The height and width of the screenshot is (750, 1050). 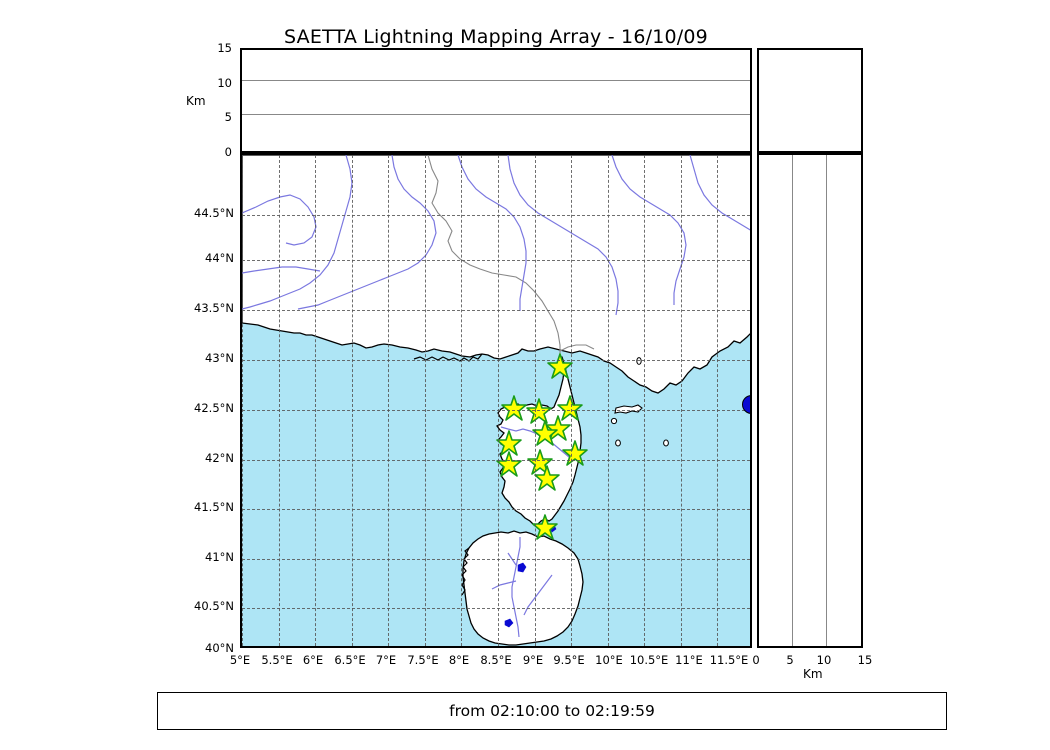 What do you see at coordinates (214, 606) in the screenshot?
I see `lat-tick-40.5: 40.5°N` at bounding box center [214, 606].